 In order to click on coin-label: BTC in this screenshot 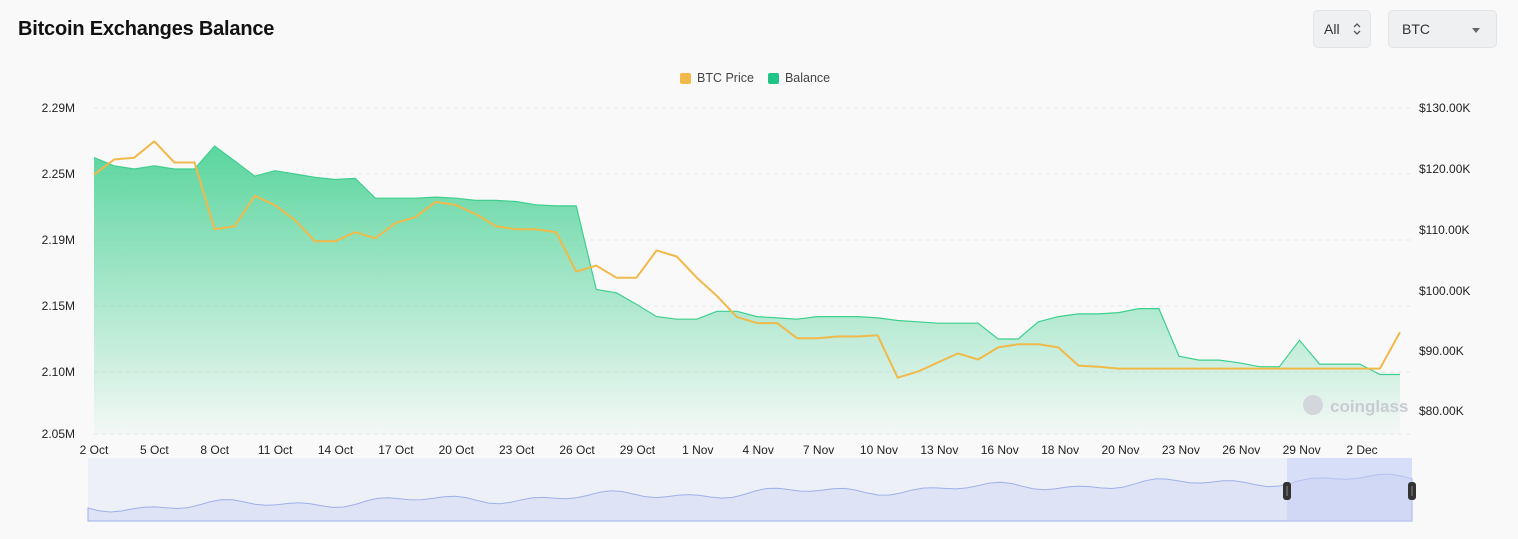, I will do `click(1416, 29)`.